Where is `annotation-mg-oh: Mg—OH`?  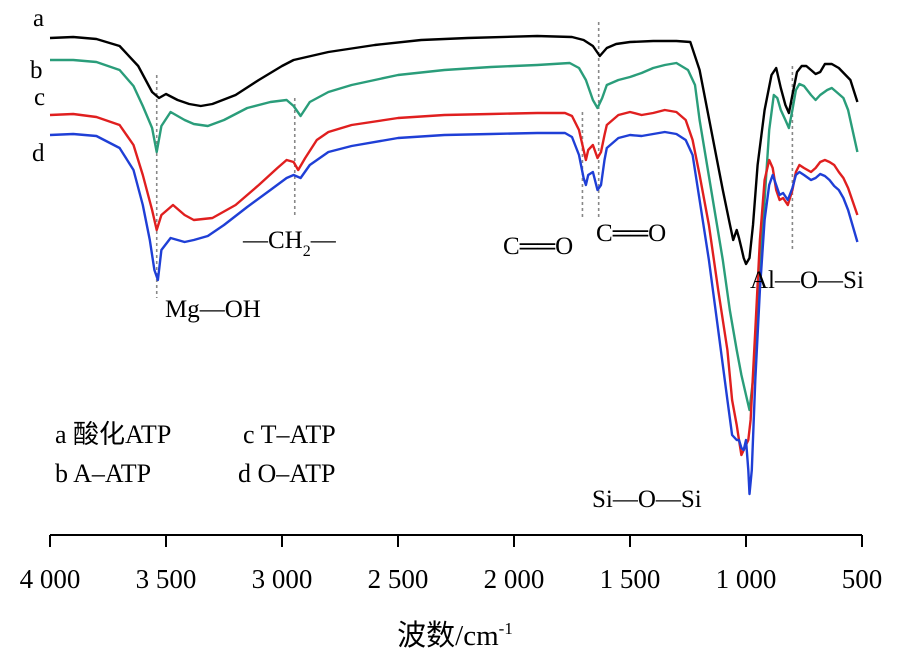
annotation-mg-oh: Mg—OH is located at coordinates (213, 309).